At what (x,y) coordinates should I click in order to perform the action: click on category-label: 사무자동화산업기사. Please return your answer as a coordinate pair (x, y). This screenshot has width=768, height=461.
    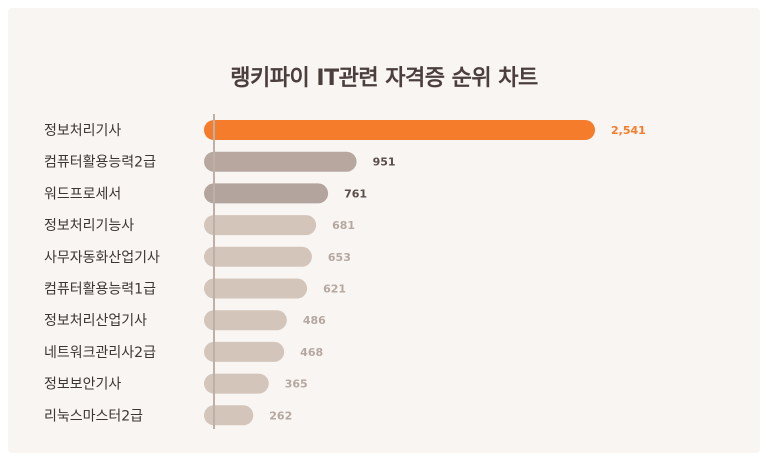
    Looking at the image, I should click on (102, 258).